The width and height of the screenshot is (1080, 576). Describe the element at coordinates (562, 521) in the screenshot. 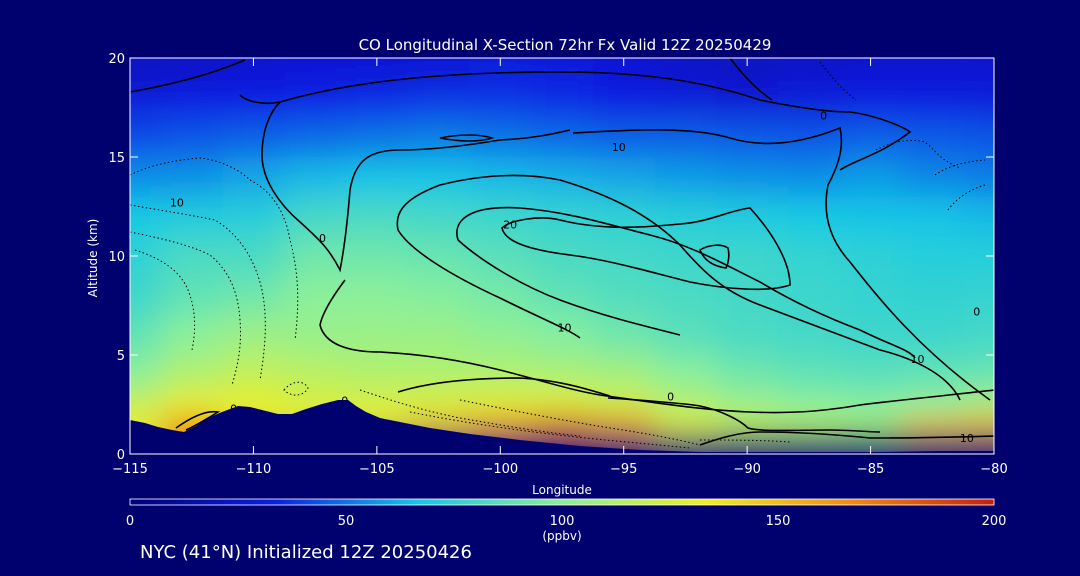

I see `colorbar-tick-label: 100` at that location.